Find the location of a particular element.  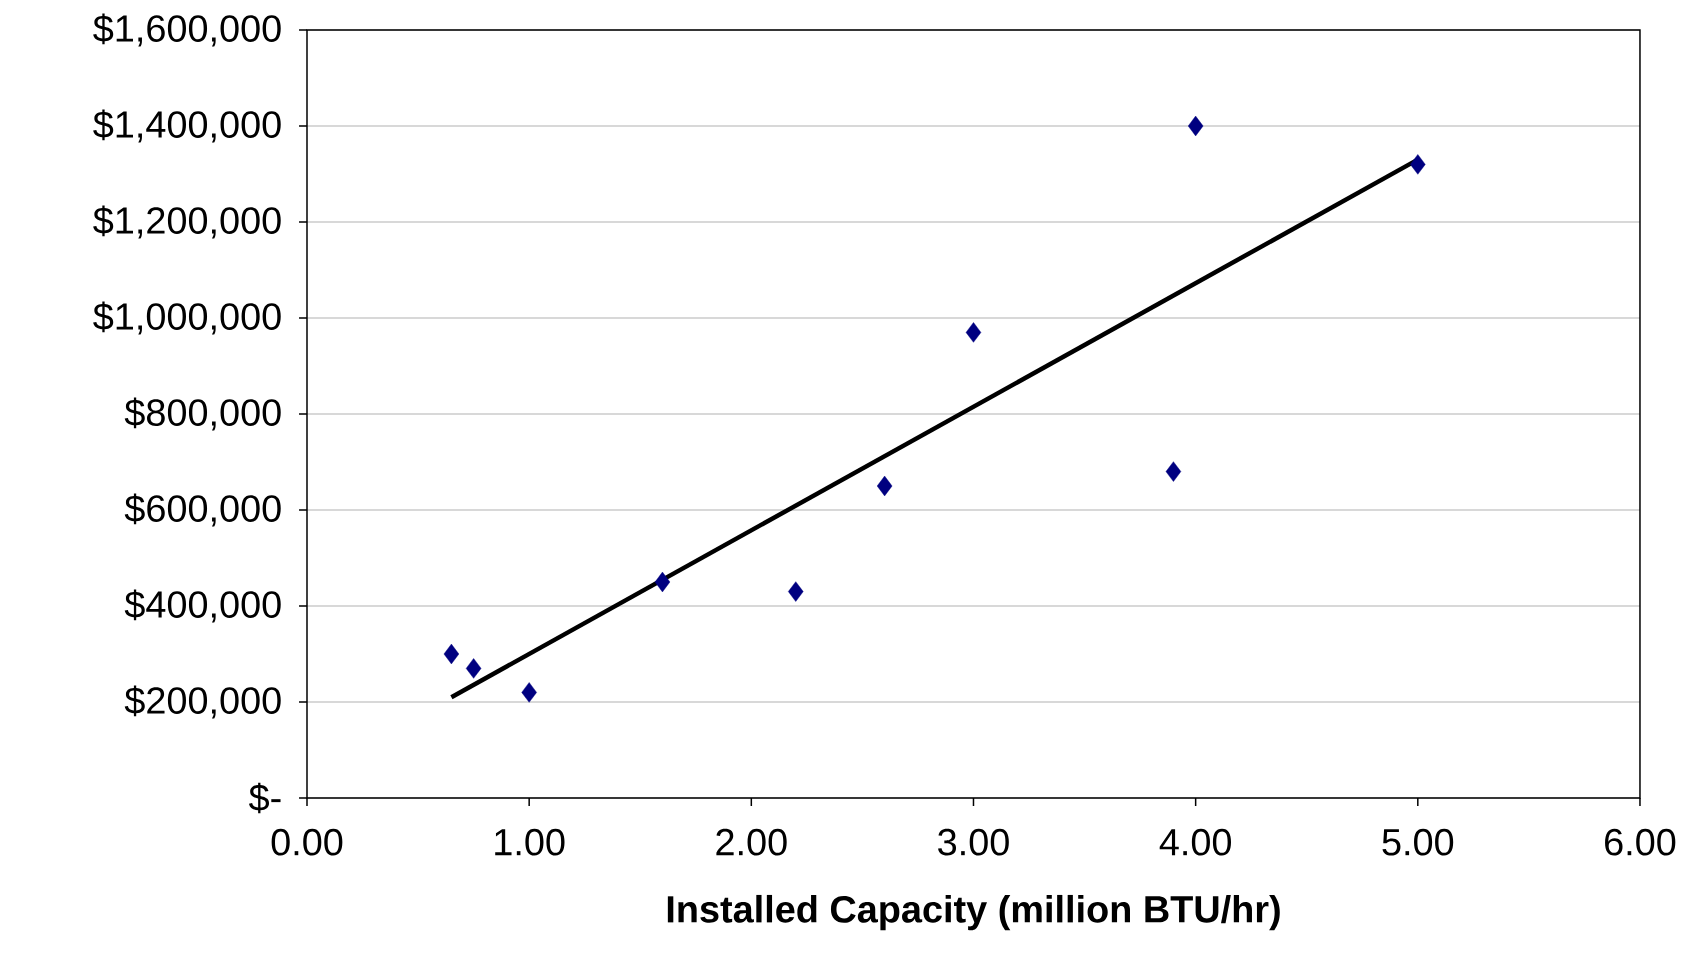

x-tick-label: 5.00 is located at coordinates (1418, 842).